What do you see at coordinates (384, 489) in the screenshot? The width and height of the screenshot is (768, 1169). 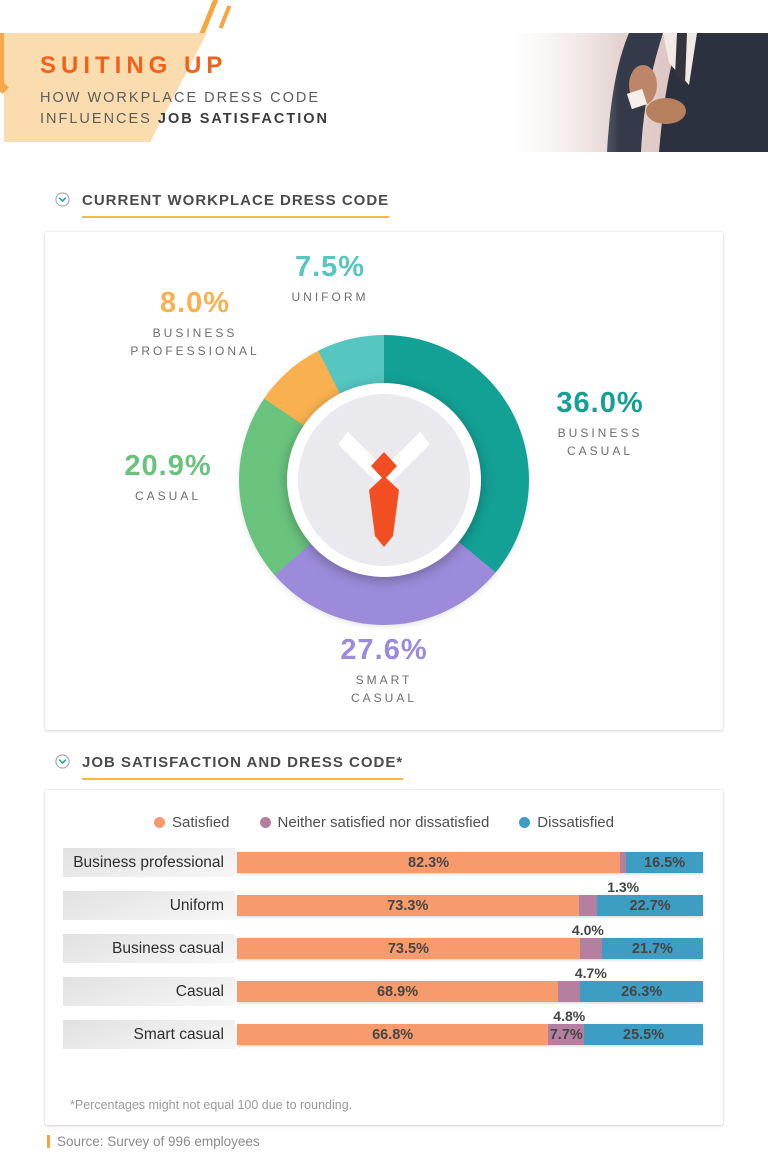 I see `tie-icon` at bounding box center [384, 489].